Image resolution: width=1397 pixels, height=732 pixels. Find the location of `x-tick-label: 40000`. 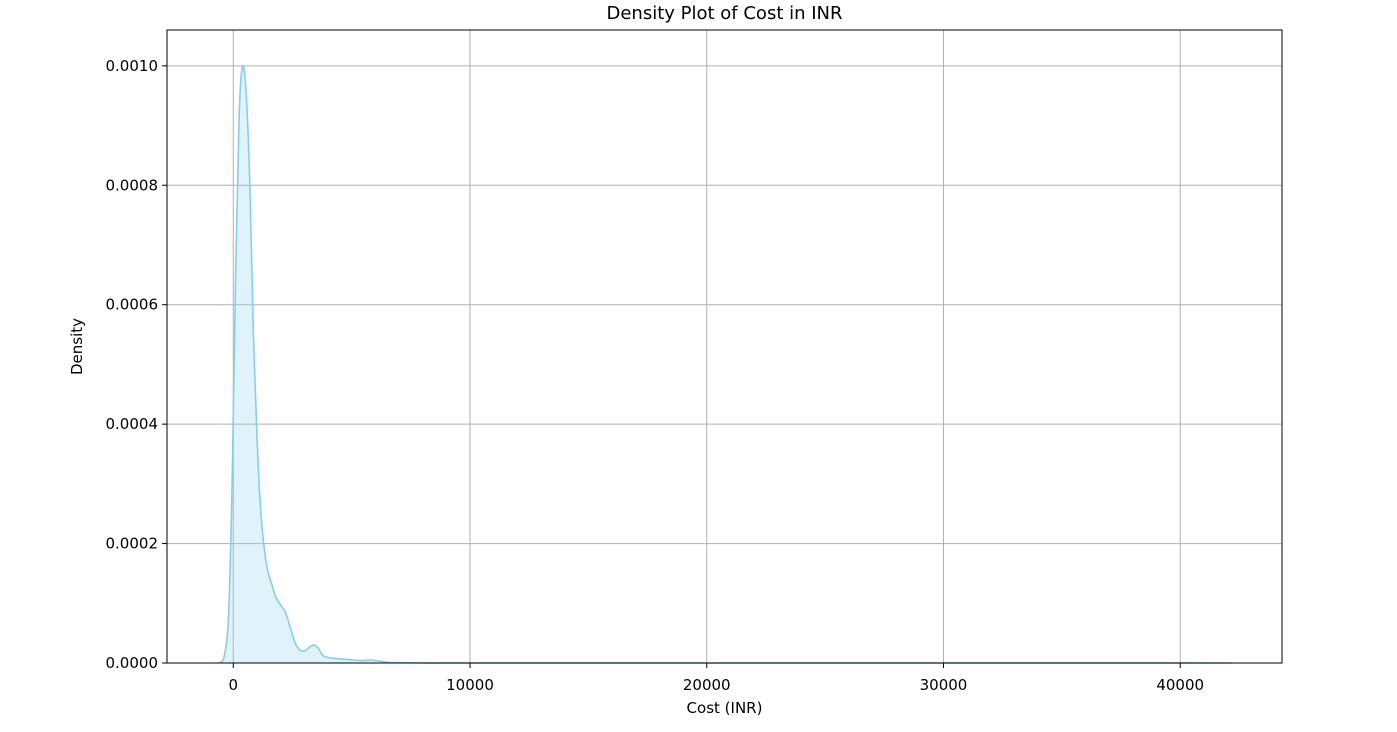

x-tick-label: 40000 is located at coordinates (1180, 685).